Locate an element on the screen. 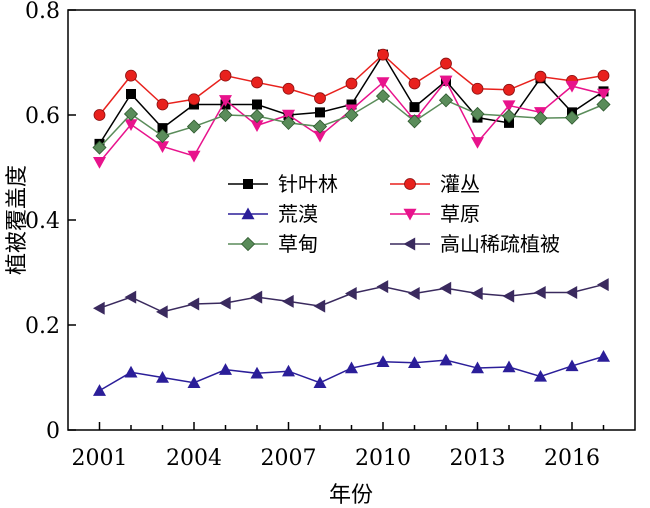 This screenshot has height=508, width=650. series-高山稀疏植被 is located at coordinates (351, 298).